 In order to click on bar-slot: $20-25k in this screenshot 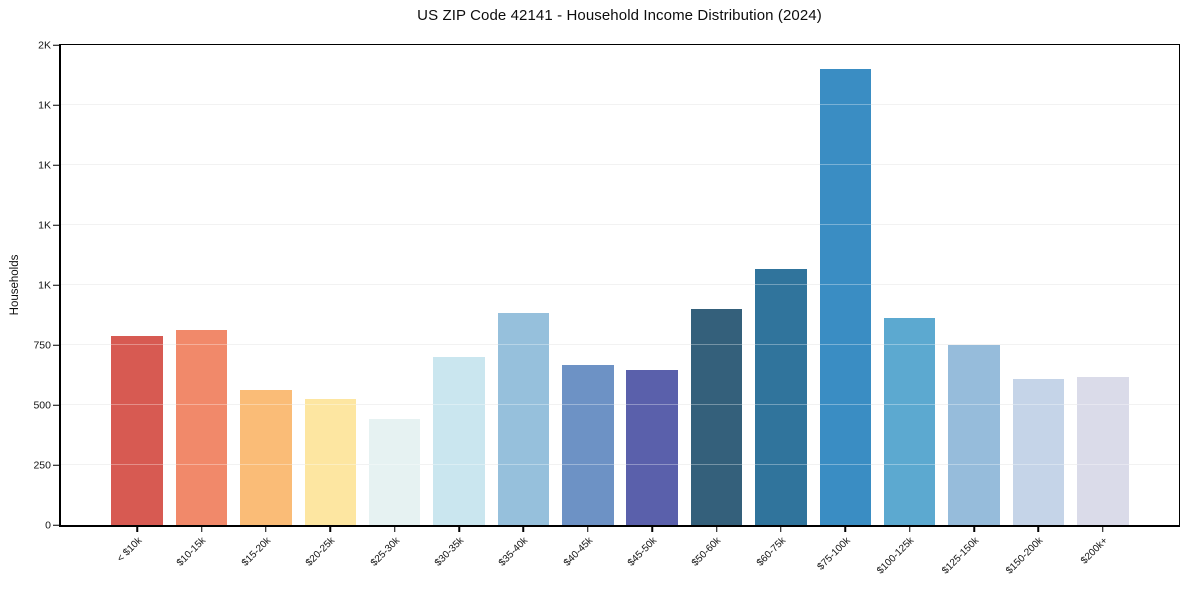, I will do `click(330, 307)`.